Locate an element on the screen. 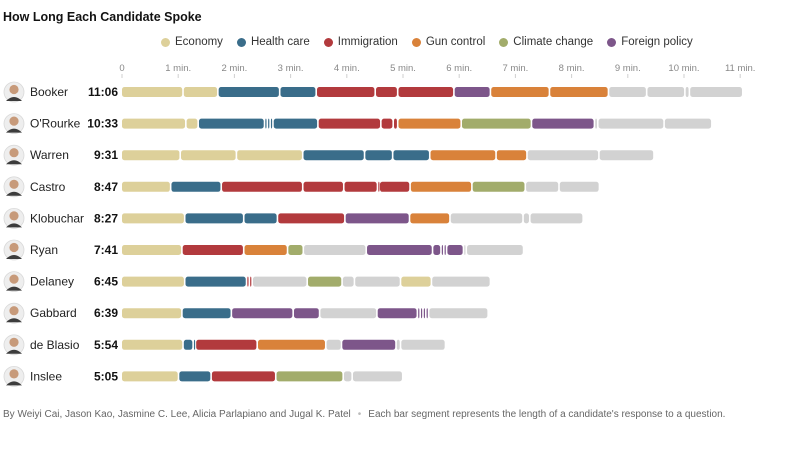 The image size is (800, 449). legend-item-climate-change: Climate change is located at coordinates (546, 42).